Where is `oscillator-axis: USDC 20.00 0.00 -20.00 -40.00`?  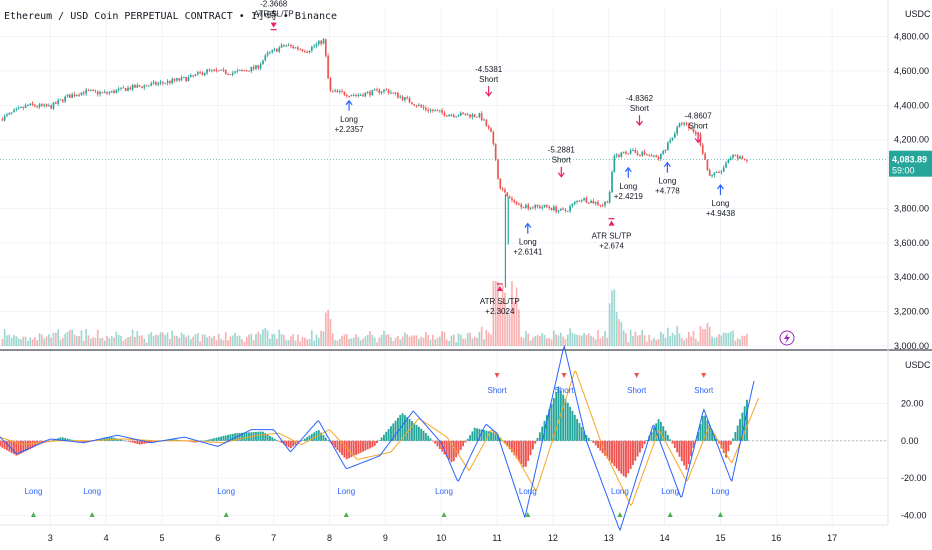
oscillator-axis: USDC 20.00 0.00 -20.00 -40.00 is located at coordinates (916, 440).